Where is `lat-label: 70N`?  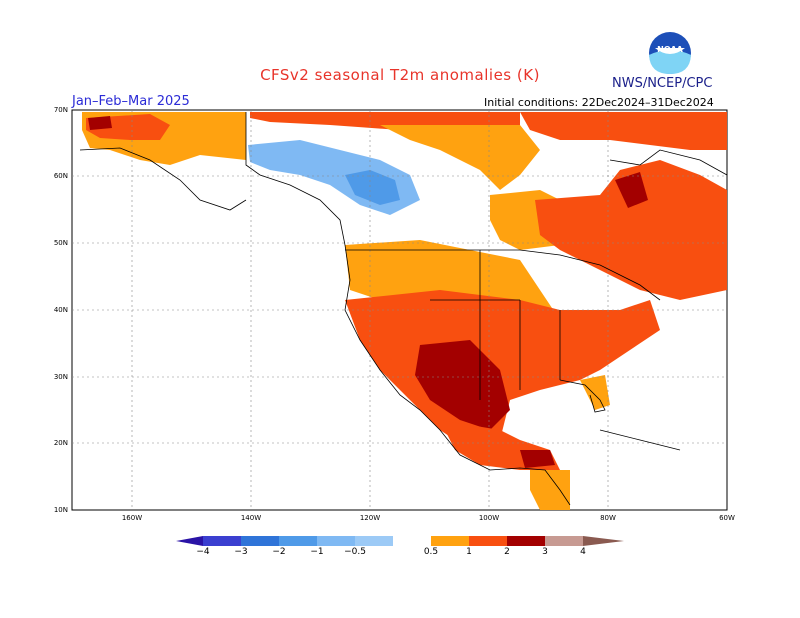 lat-label: 70N is located at coordinates (60, 110).